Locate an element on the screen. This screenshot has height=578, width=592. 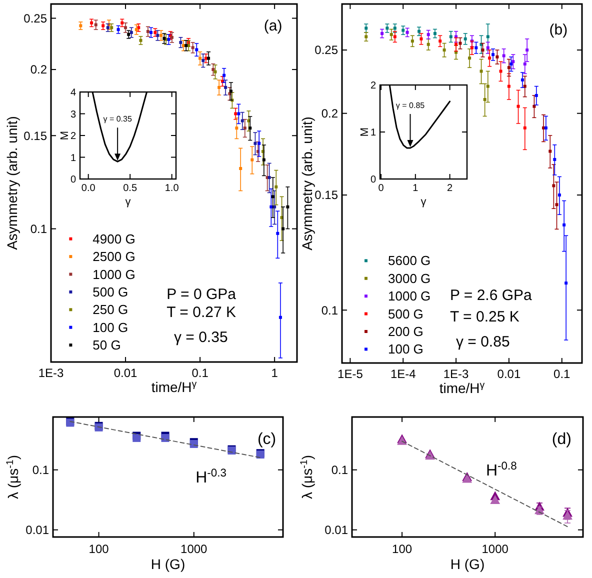
legend-label: 4900 G is located at coordinates (114, 238).